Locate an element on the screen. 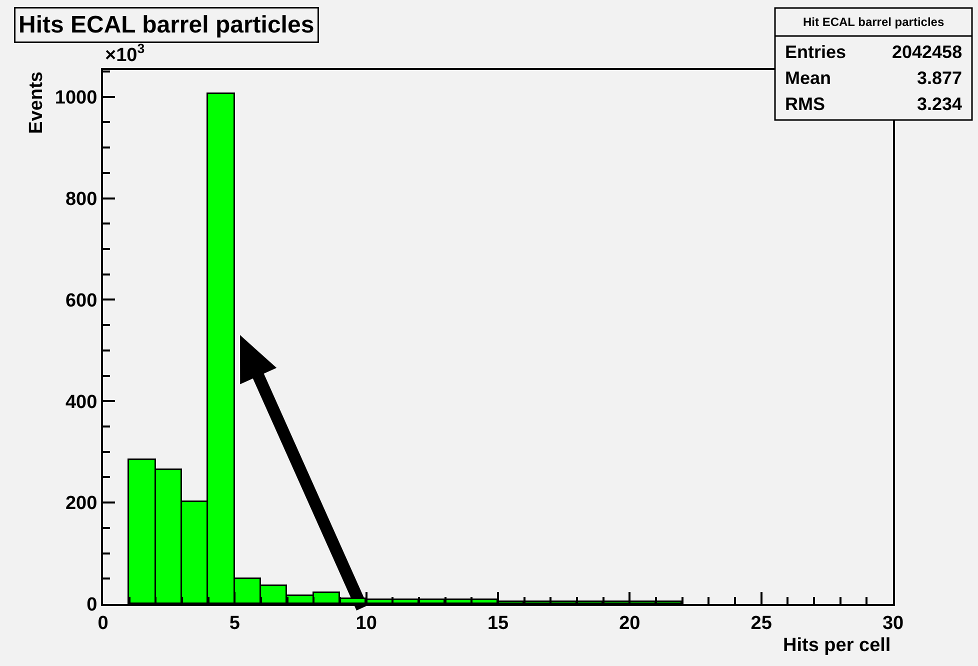 The width and height of the screenshot is (978, 666). x-tick-label: 10 is located at coordinates (366, 623).